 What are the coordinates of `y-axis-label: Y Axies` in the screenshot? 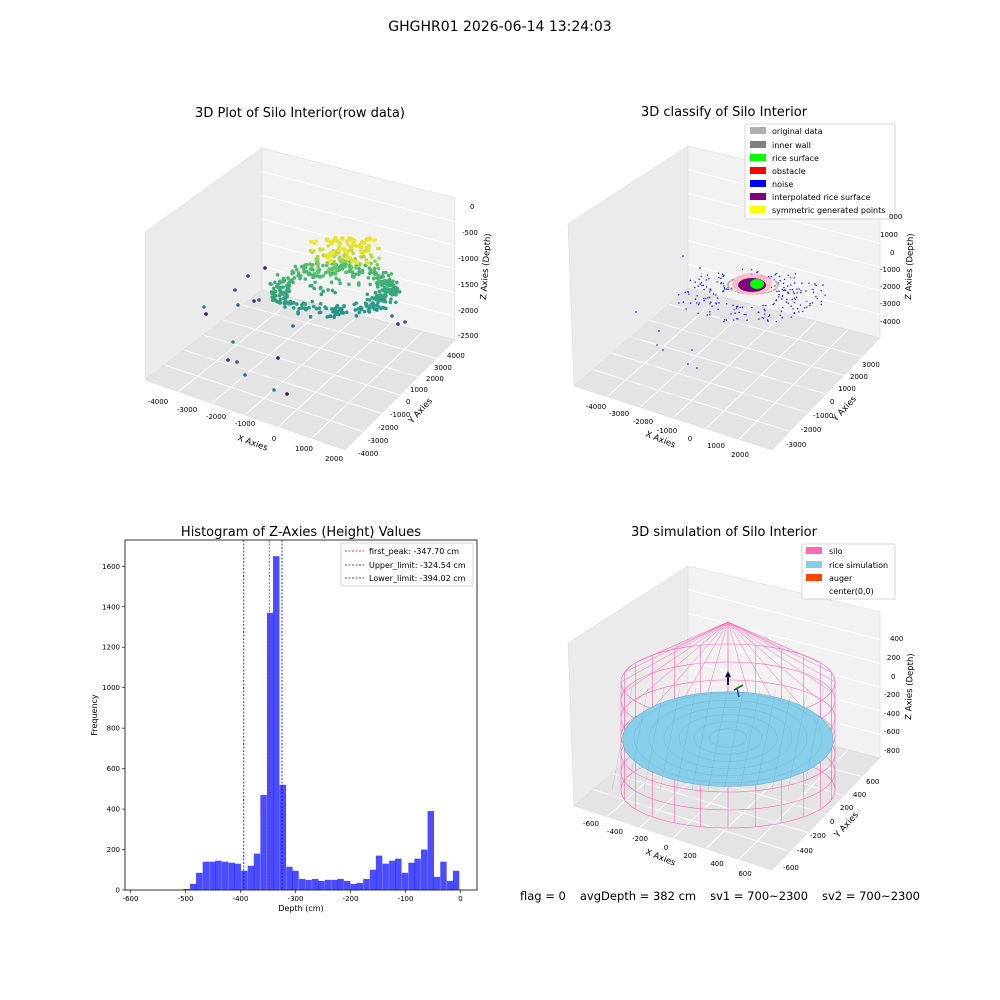 It's located at (846, 825).